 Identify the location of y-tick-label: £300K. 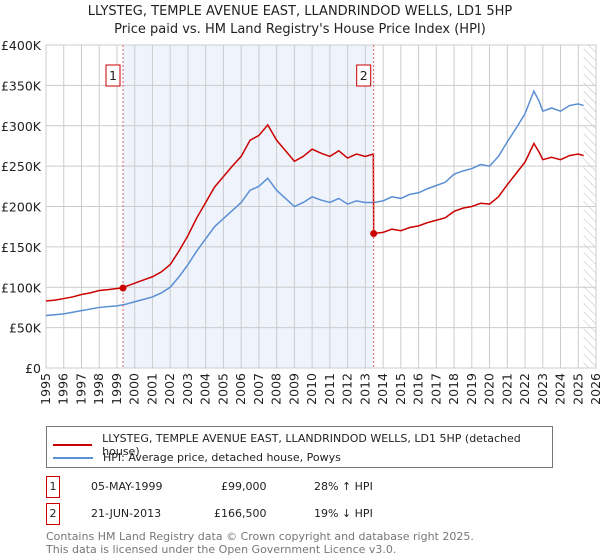
(21, 126).